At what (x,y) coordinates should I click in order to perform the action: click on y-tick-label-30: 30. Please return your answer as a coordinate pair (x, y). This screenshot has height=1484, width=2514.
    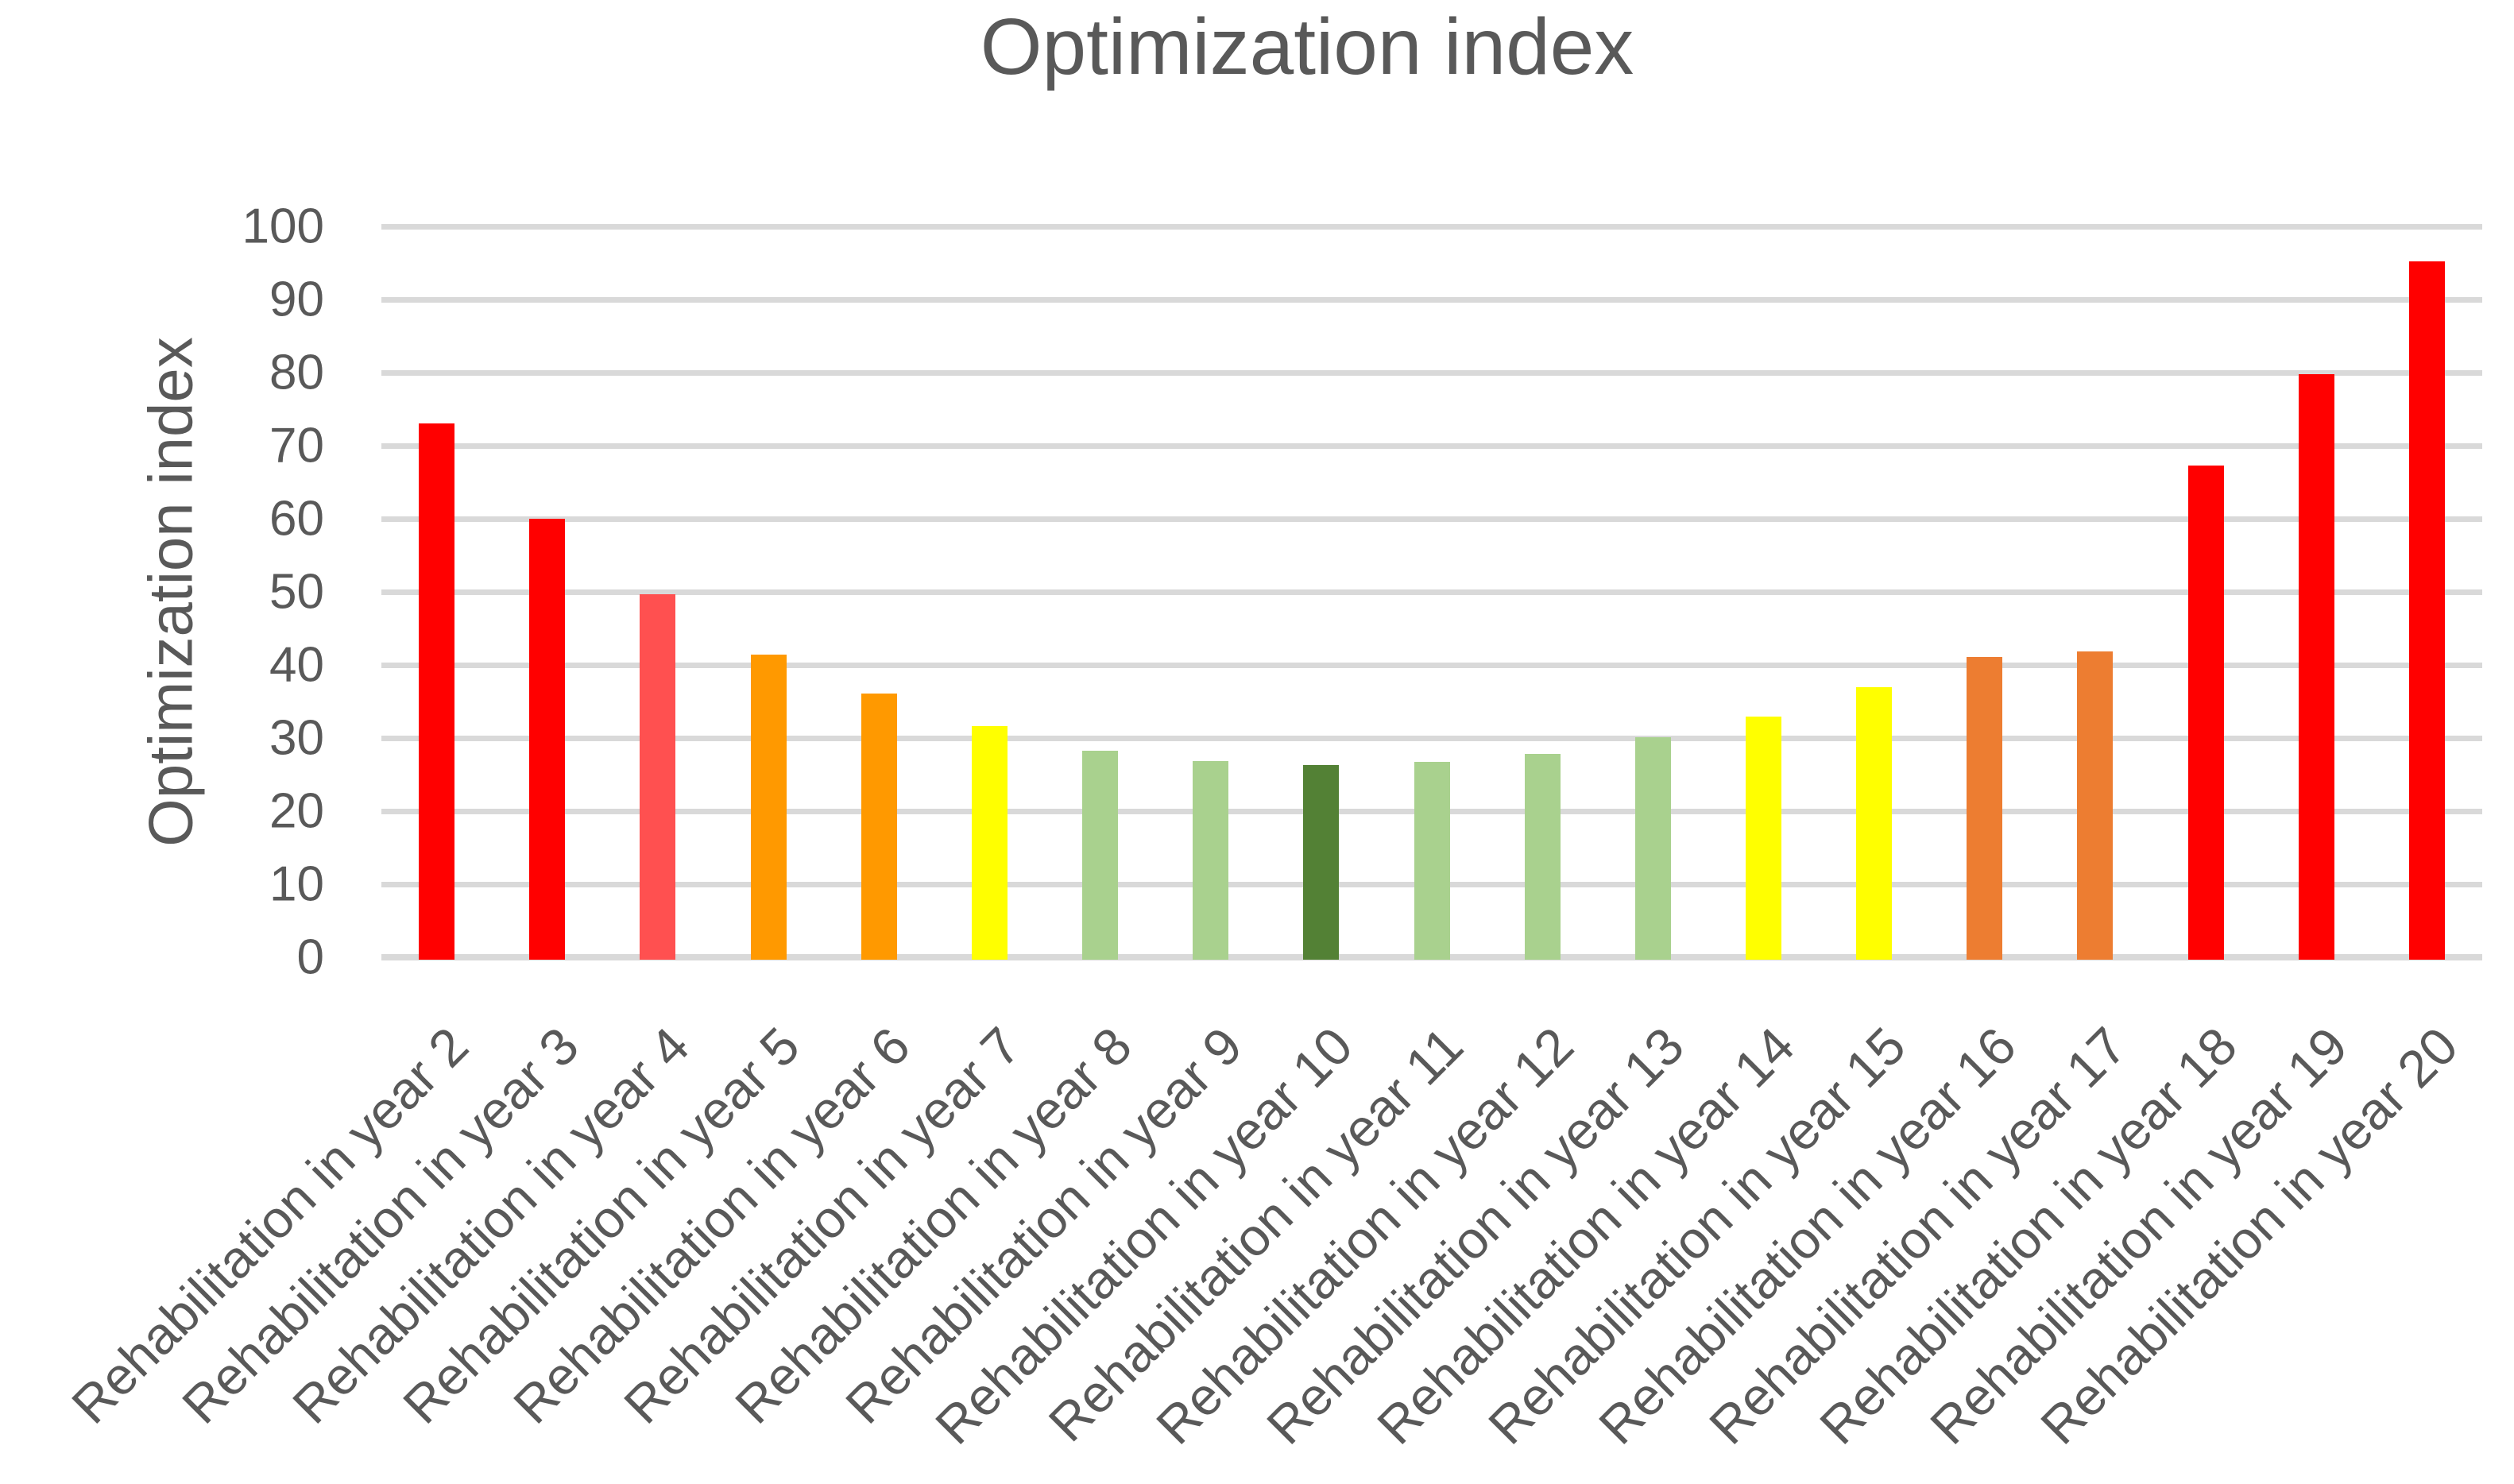
    Looking at the image, I should click on (296, 738).